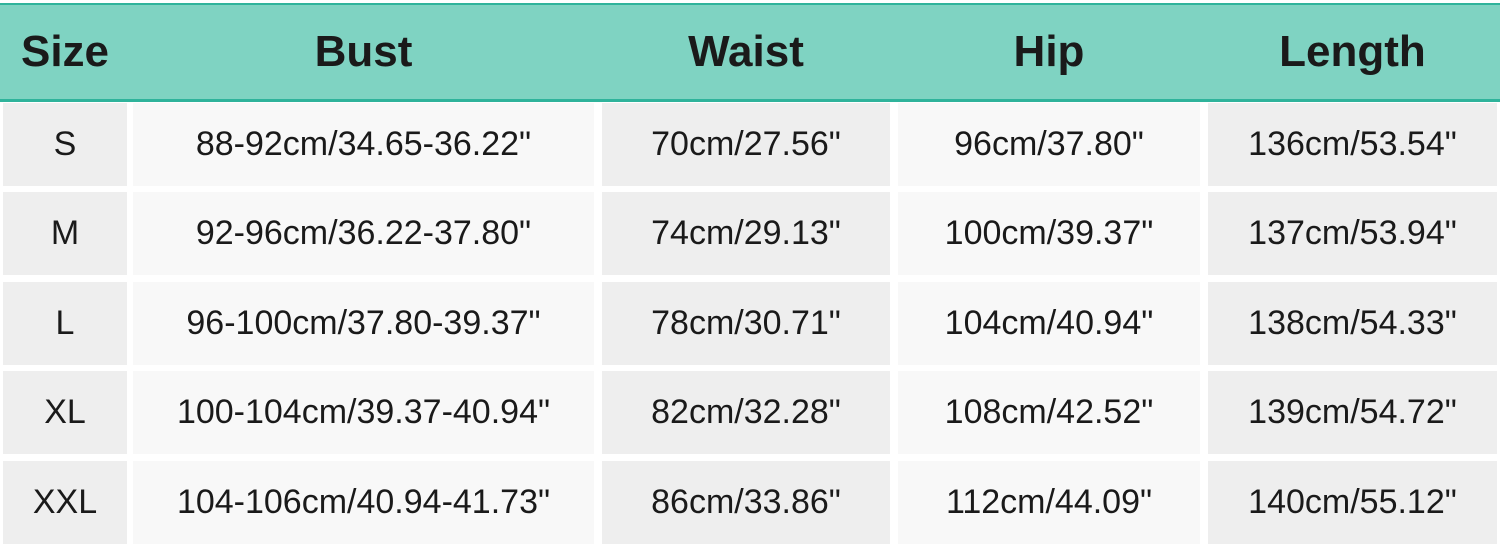 This screenshot has height=548, width=1500. I want to click on column-header: Bust, so click(363, 51).